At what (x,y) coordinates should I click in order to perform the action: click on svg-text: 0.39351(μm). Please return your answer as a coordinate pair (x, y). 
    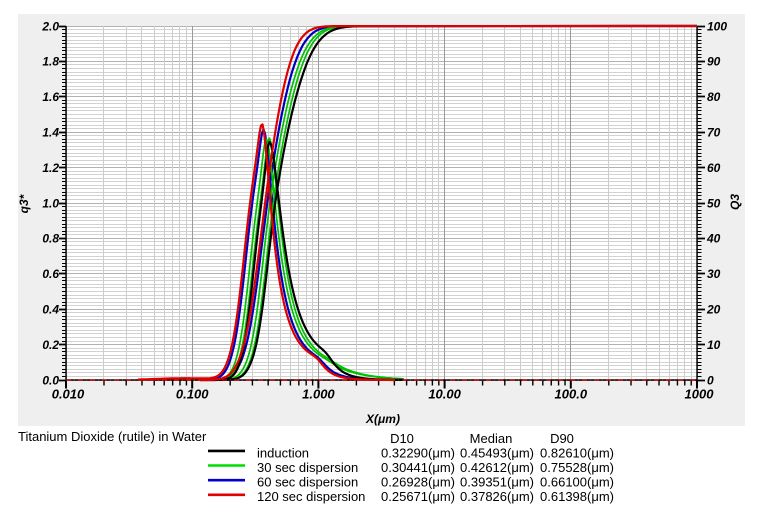
    Looking at the image, I should click on (497, 482).